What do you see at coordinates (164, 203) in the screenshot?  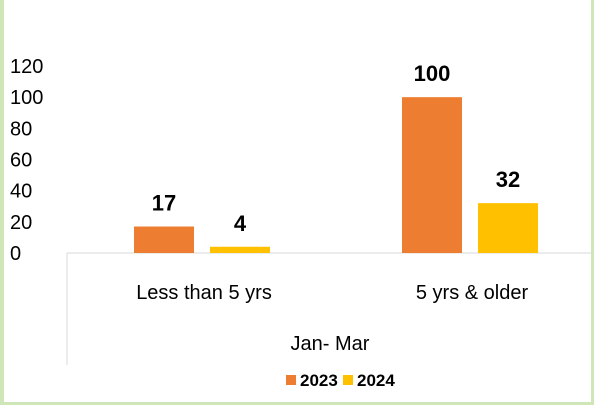 I see `data-label: 17` at bounding box center [164, 203].